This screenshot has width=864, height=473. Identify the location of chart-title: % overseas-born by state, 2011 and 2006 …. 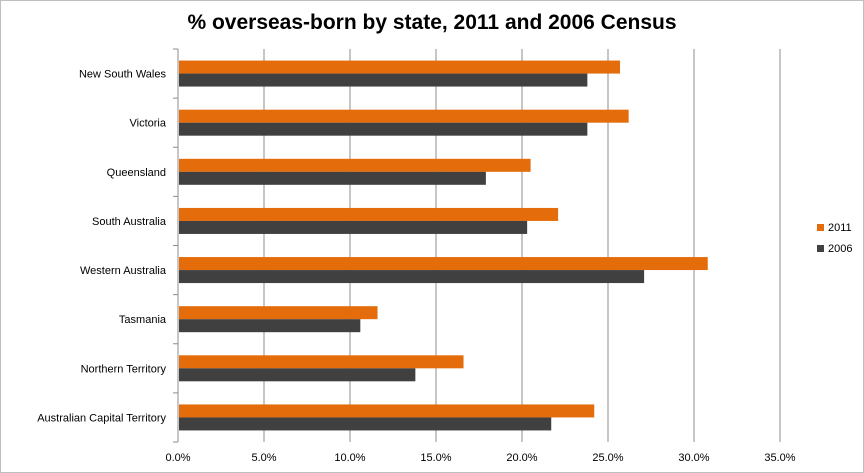
(432, 22).